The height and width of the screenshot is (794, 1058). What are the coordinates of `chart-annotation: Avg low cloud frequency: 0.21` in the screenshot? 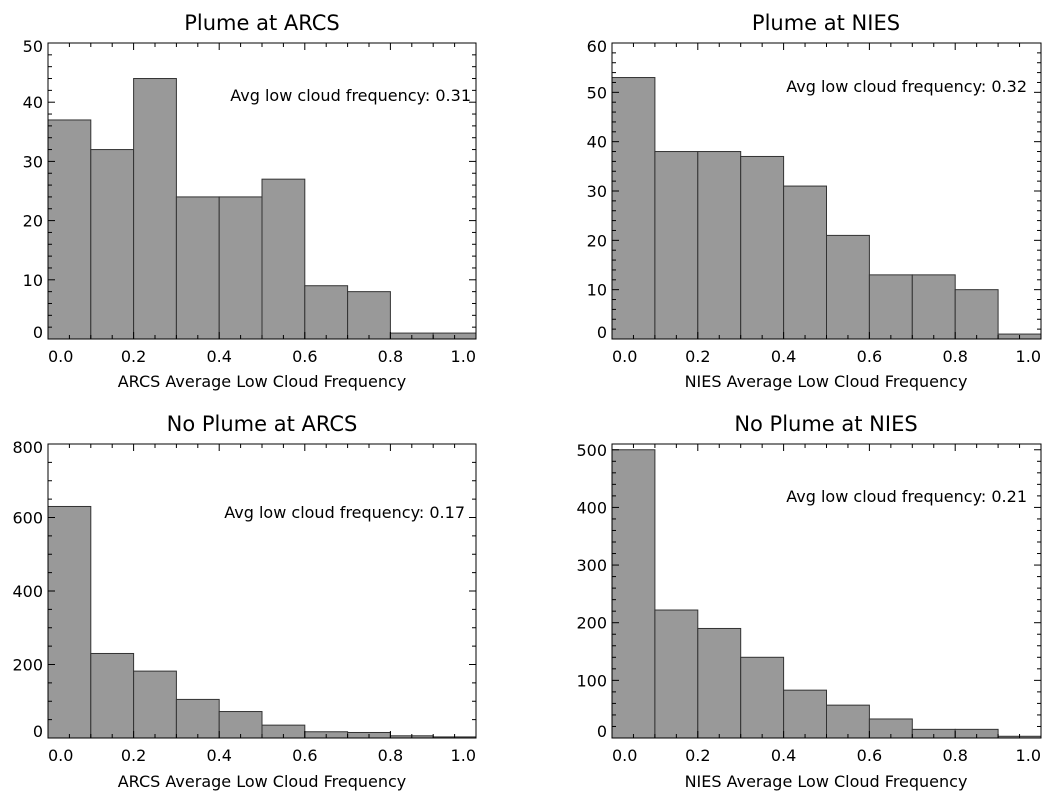 It's located at (906, 496).